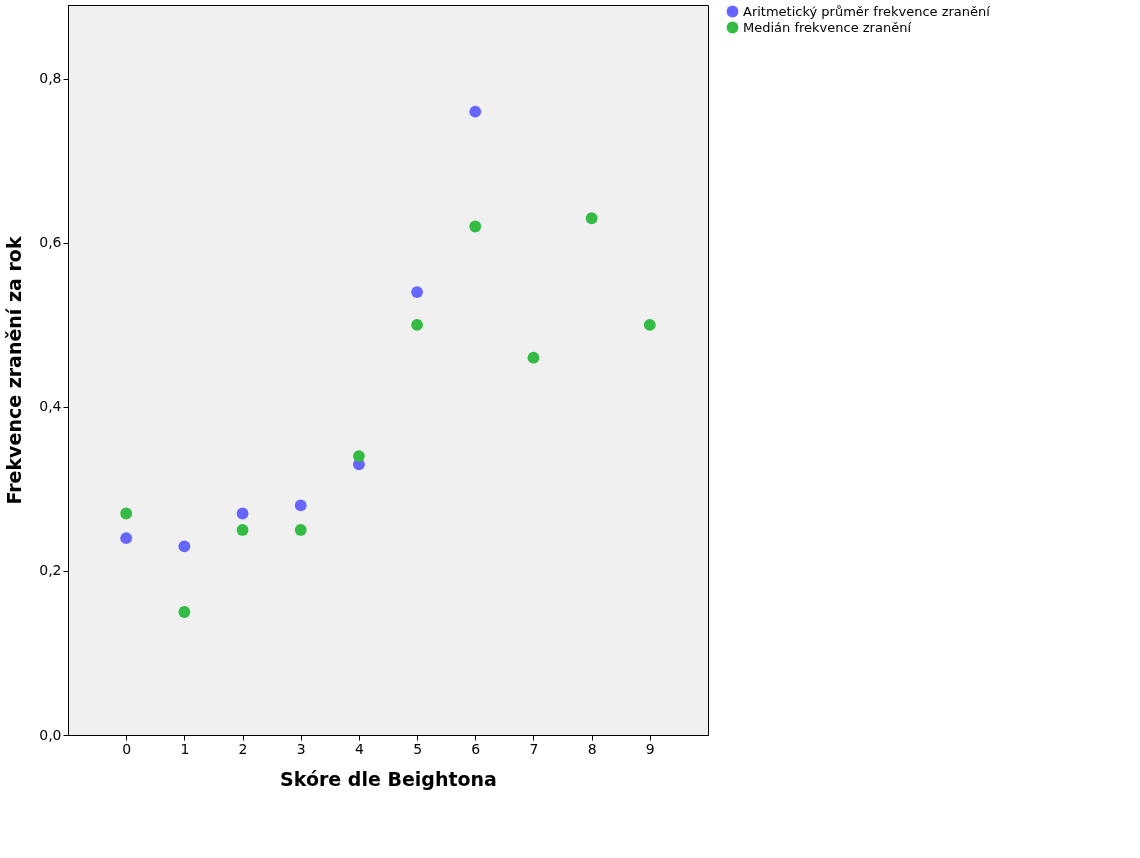 The image size is (1140, 858). I want to click on x-tick-label: 9, so click(650, 748).